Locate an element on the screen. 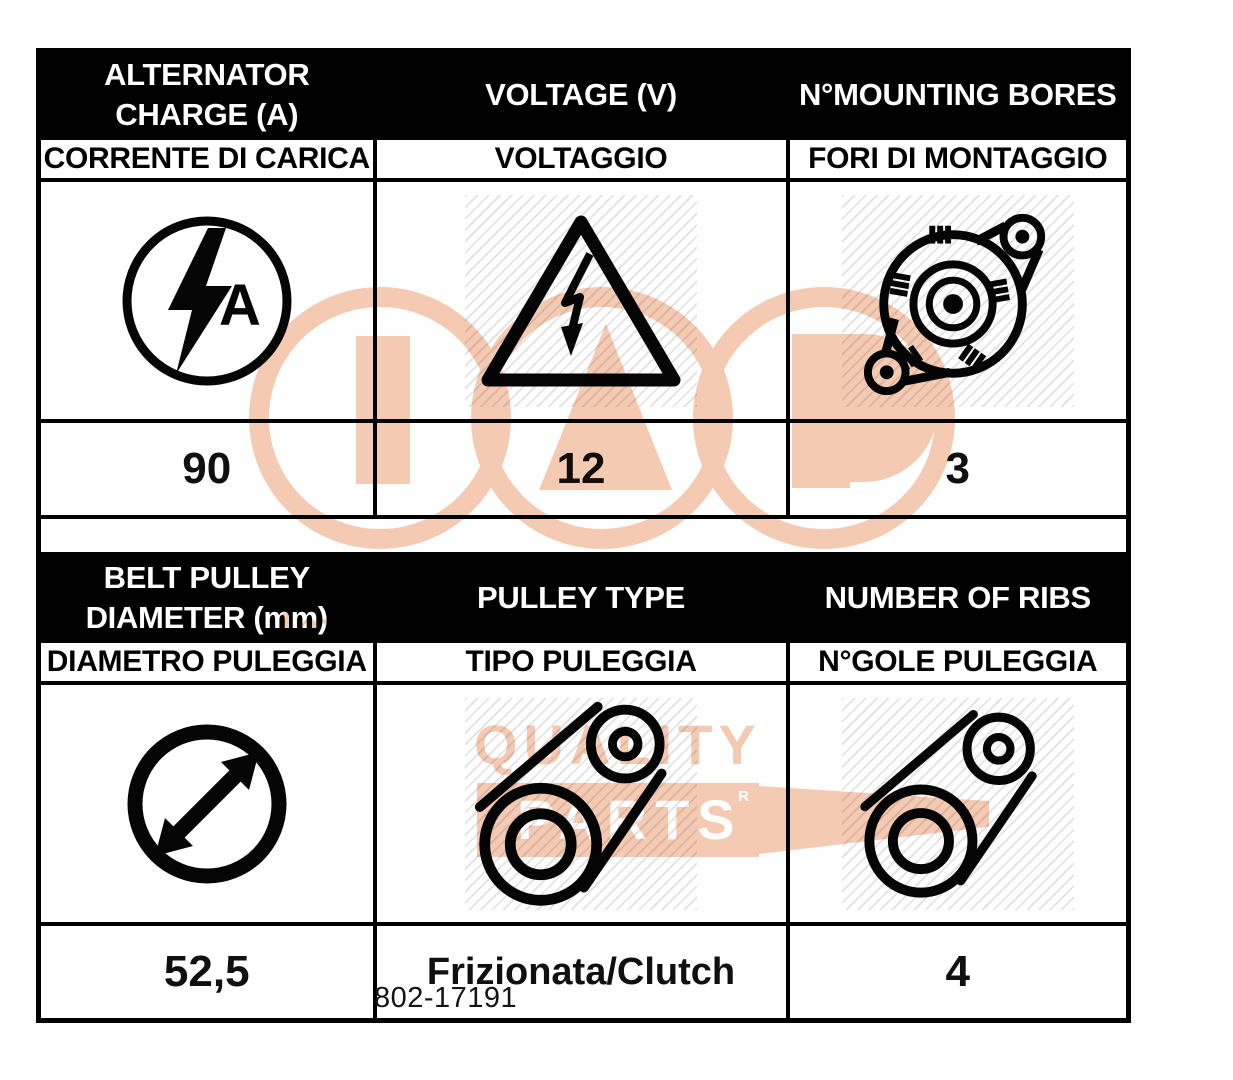 The image size is (1233, 1080). alternator-mounting-icon is located at coordinates (954, 304).